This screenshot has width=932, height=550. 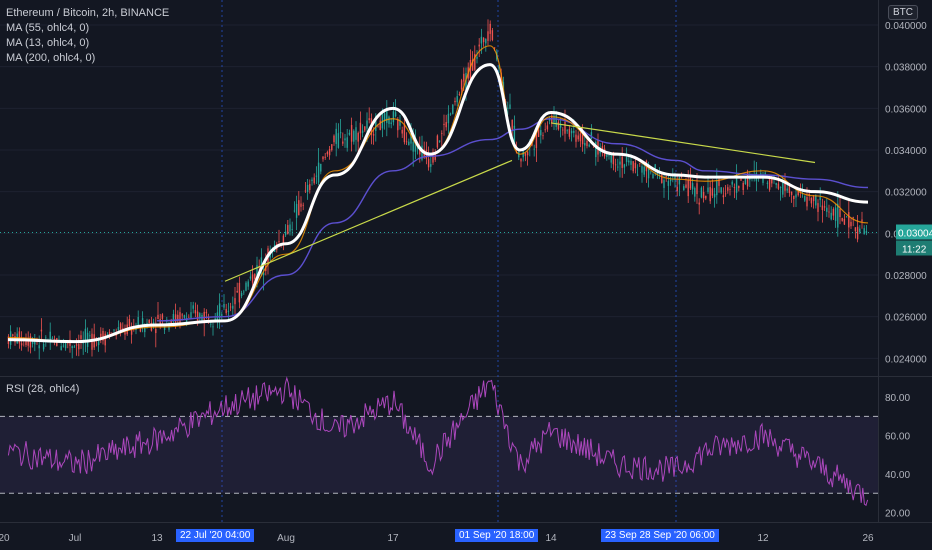 I want to click on currency-button: BTC, so click(x=903, y=12).